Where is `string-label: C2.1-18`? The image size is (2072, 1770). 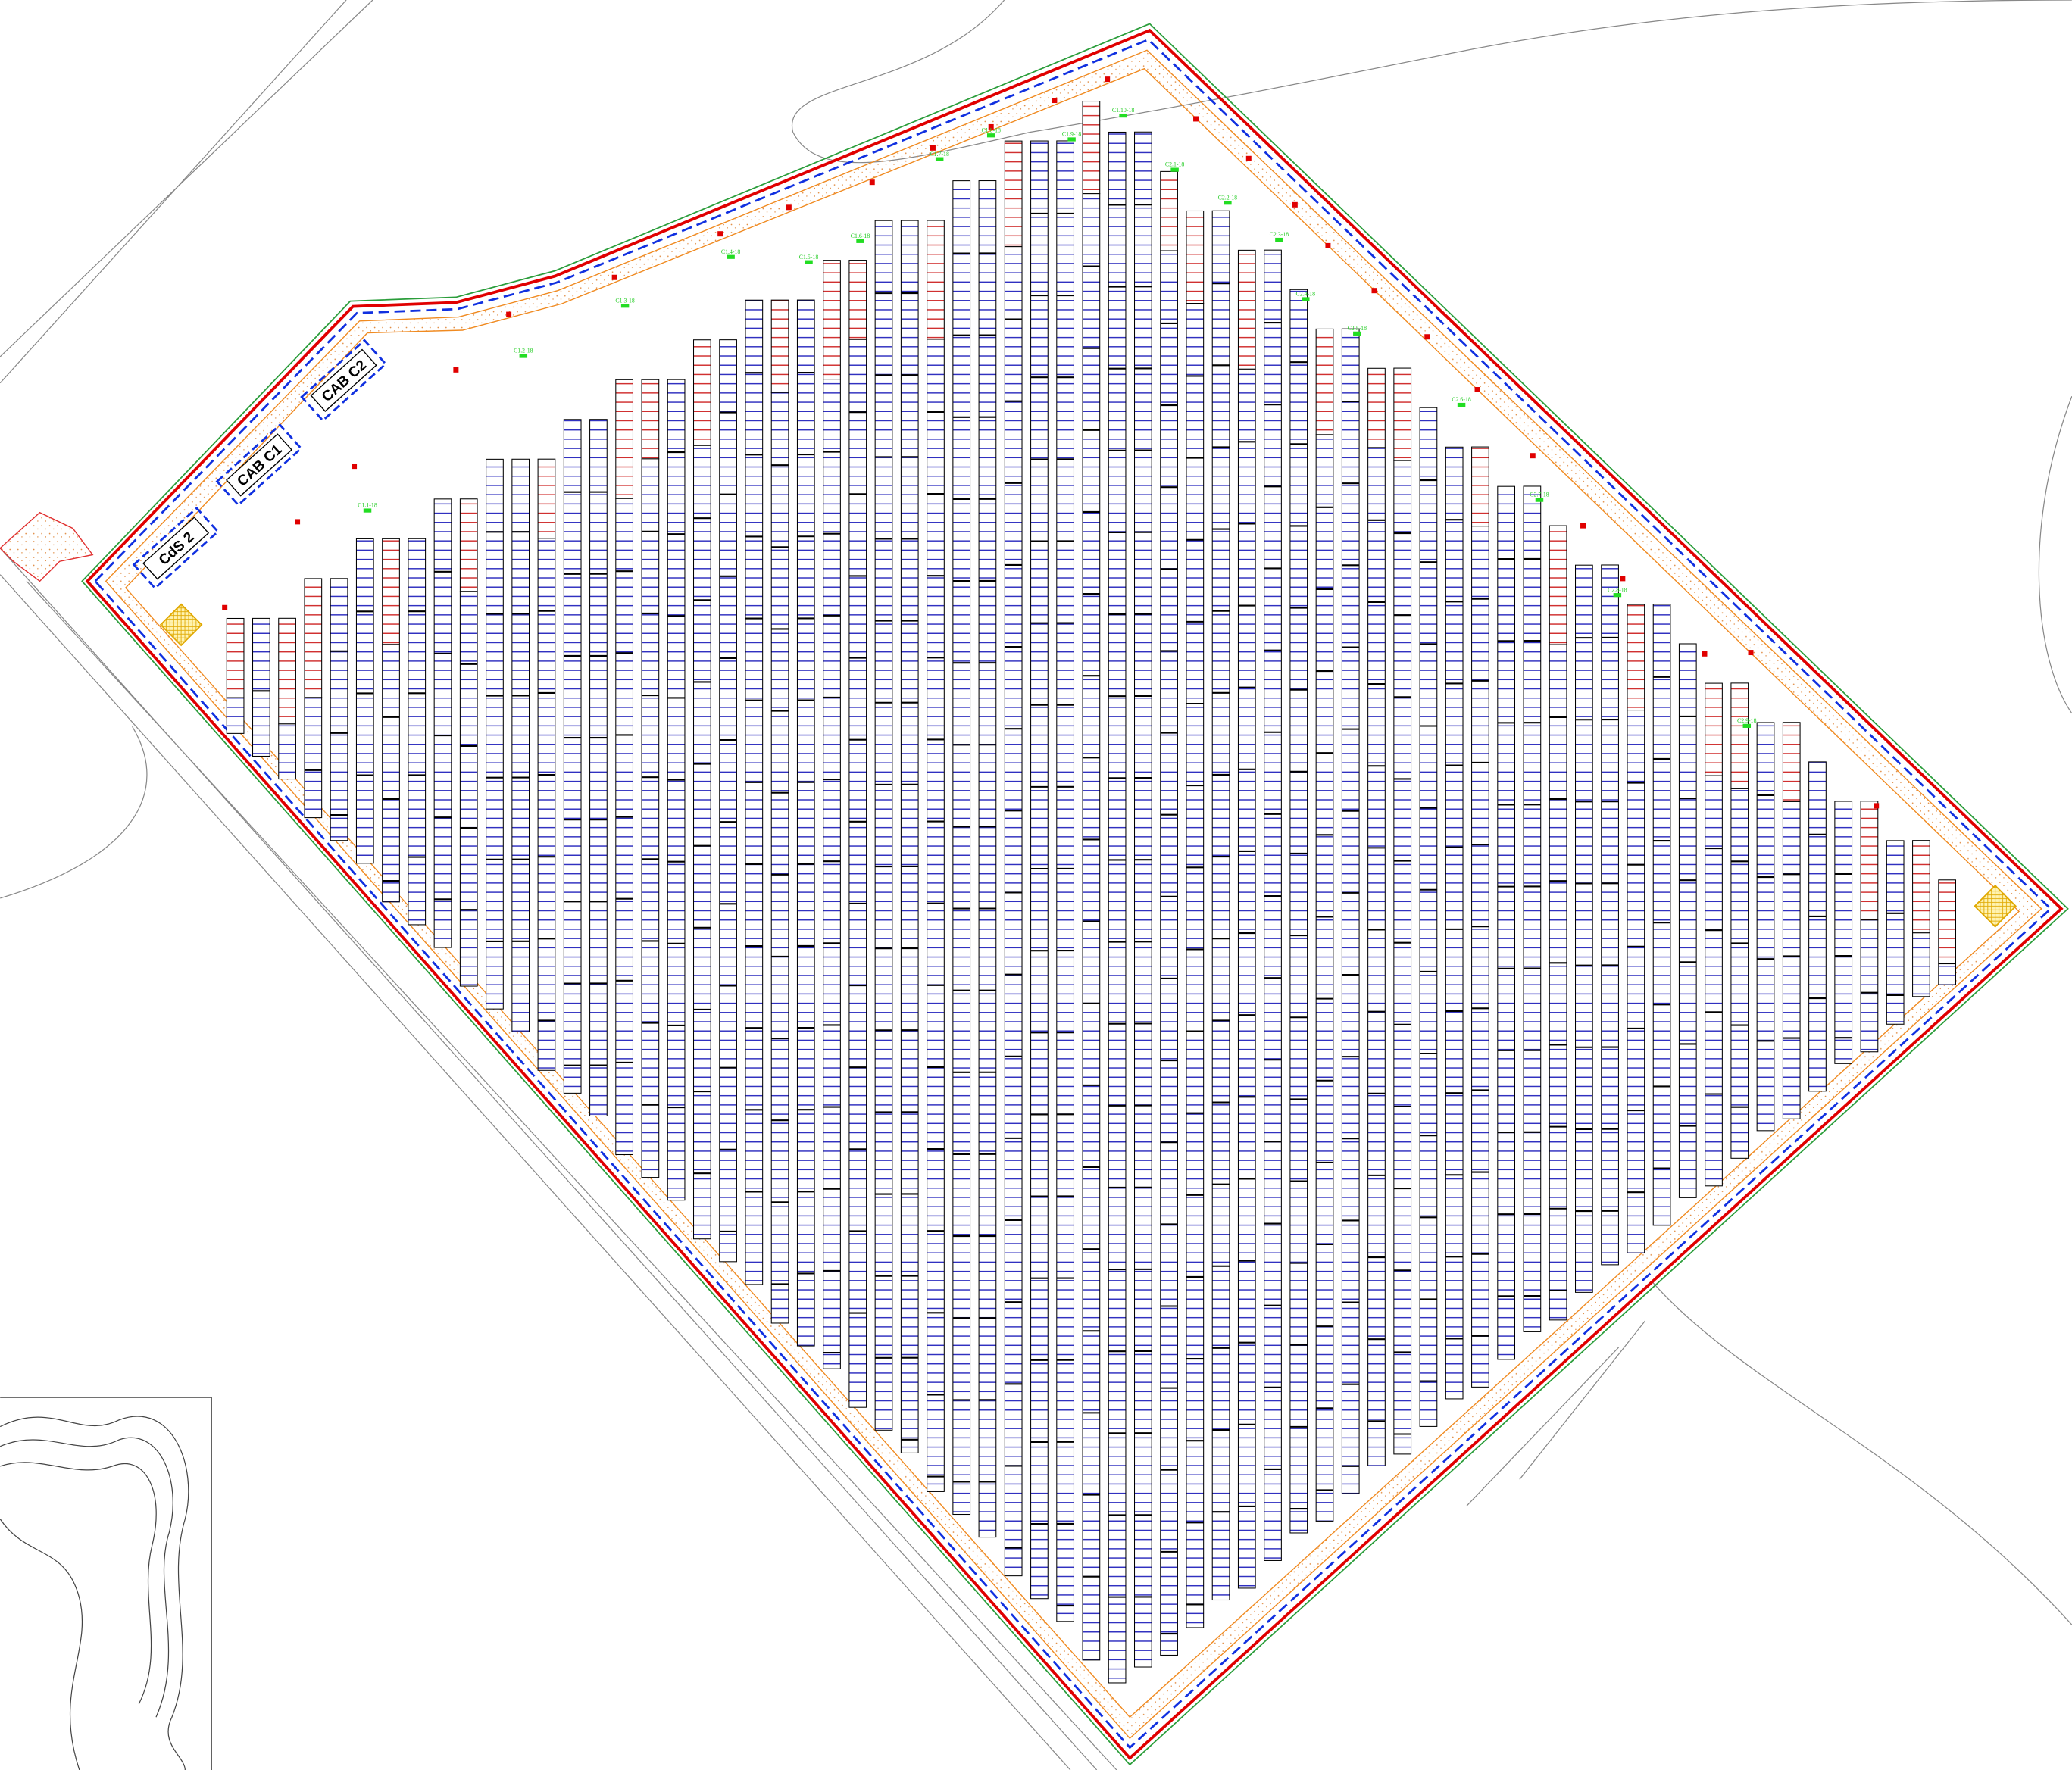 string-label: C2.1-18 is located at coordinates (1175, 164).